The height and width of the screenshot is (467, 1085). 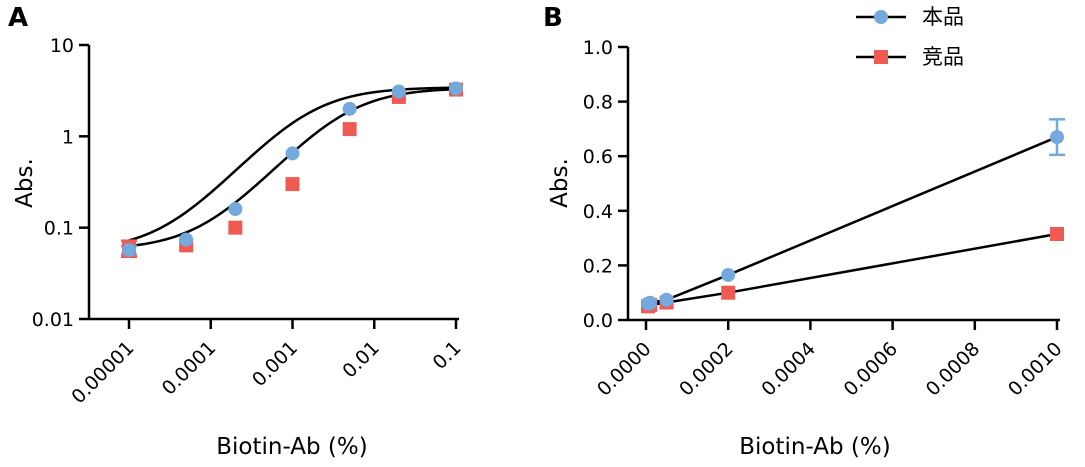 I want to click on panel-b-x-tick-label: 0.0004, so click(x=788, y=369).